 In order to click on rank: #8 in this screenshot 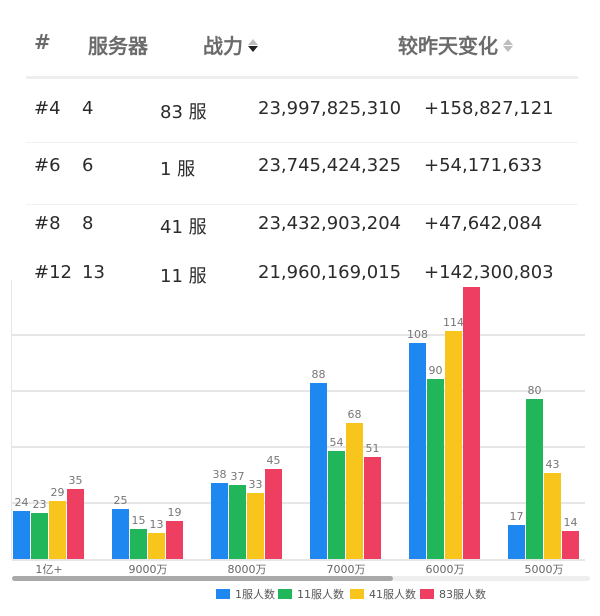, I will do `click(47, 223)`.